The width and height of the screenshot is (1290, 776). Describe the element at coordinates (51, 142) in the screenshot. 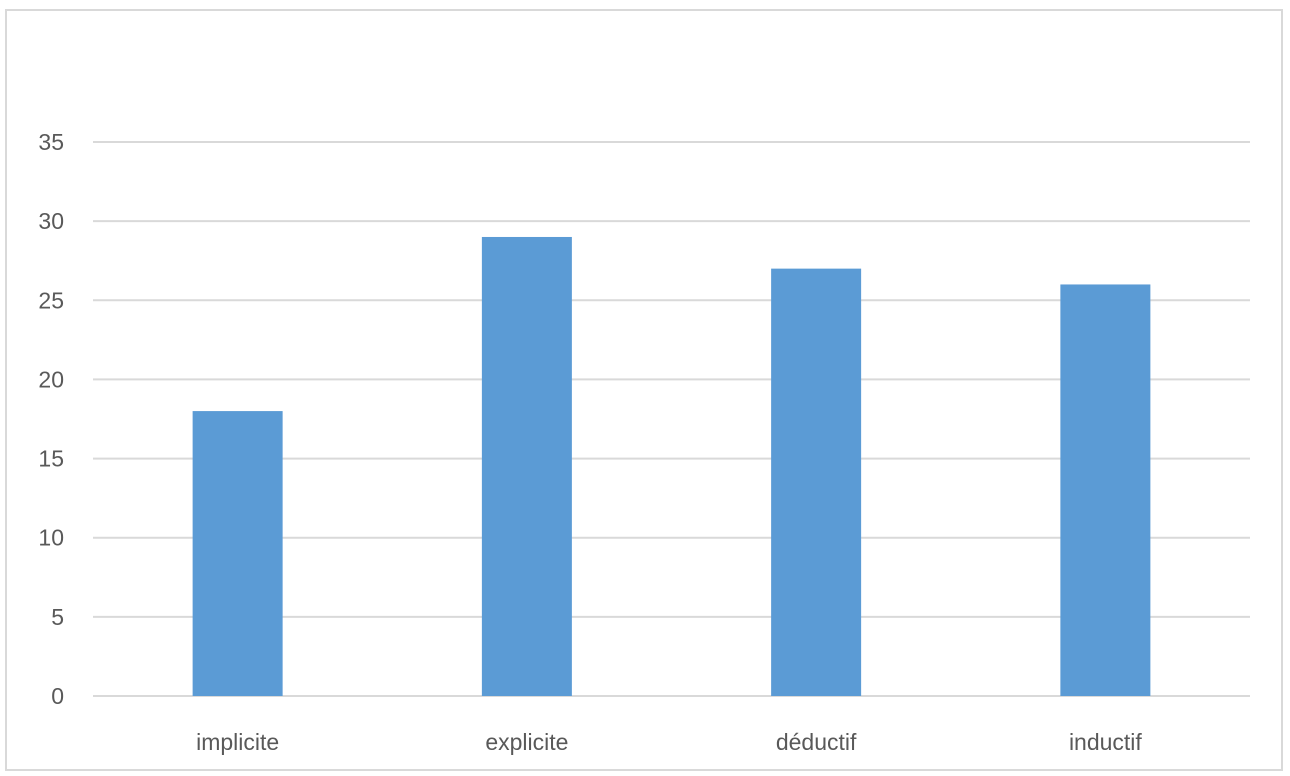

I see `y-tick-label: 35` at that location.